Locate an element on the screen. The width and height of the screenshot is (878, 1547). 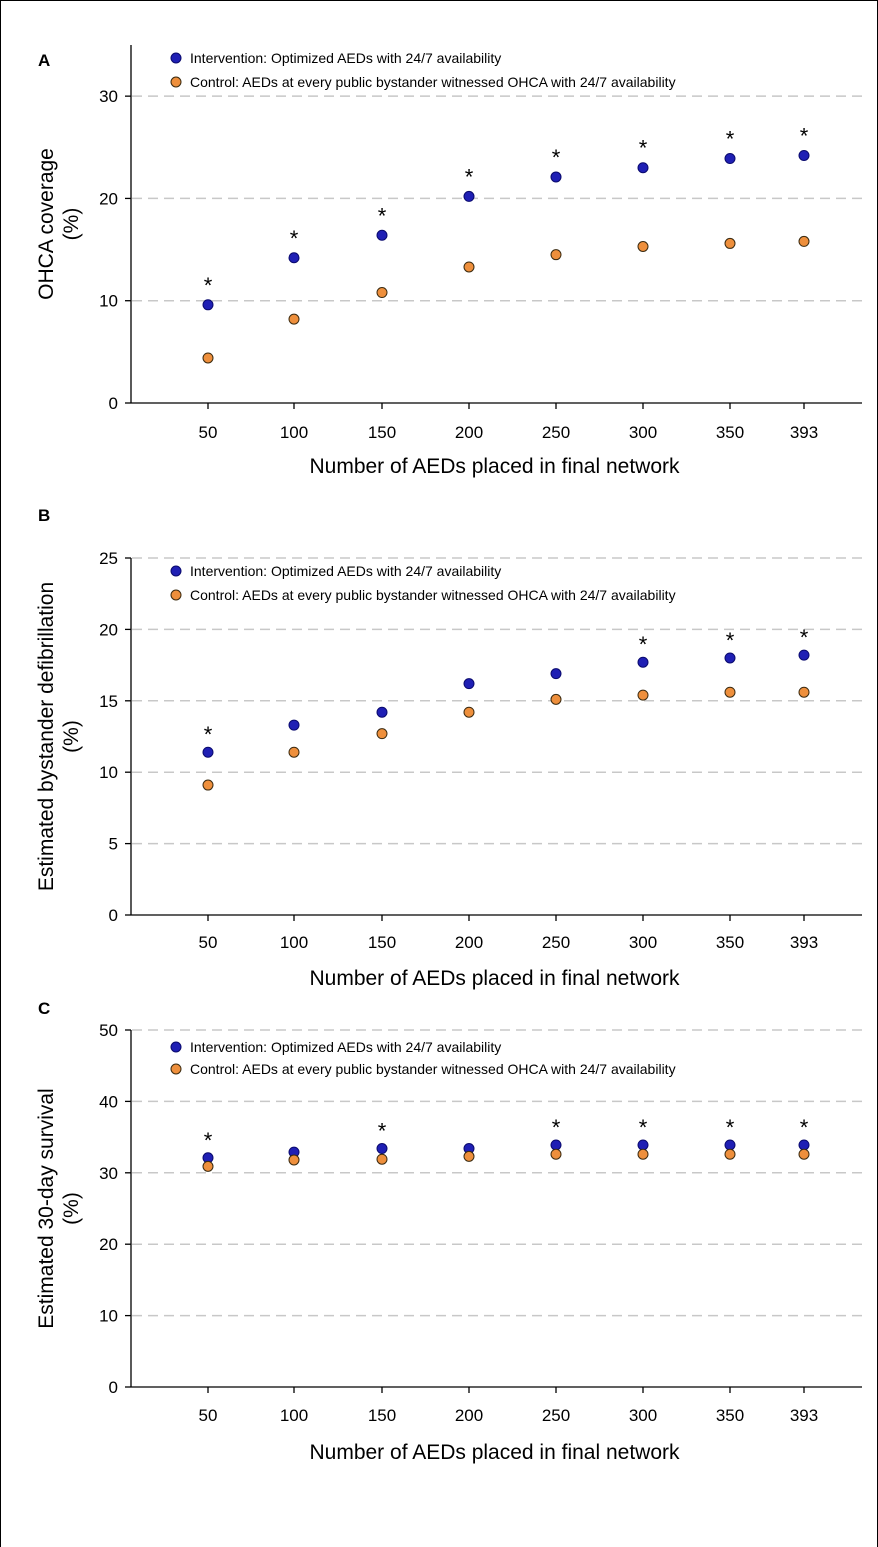
y-axis-title-line: OHCA coverage is located at coordinates (46, 224).